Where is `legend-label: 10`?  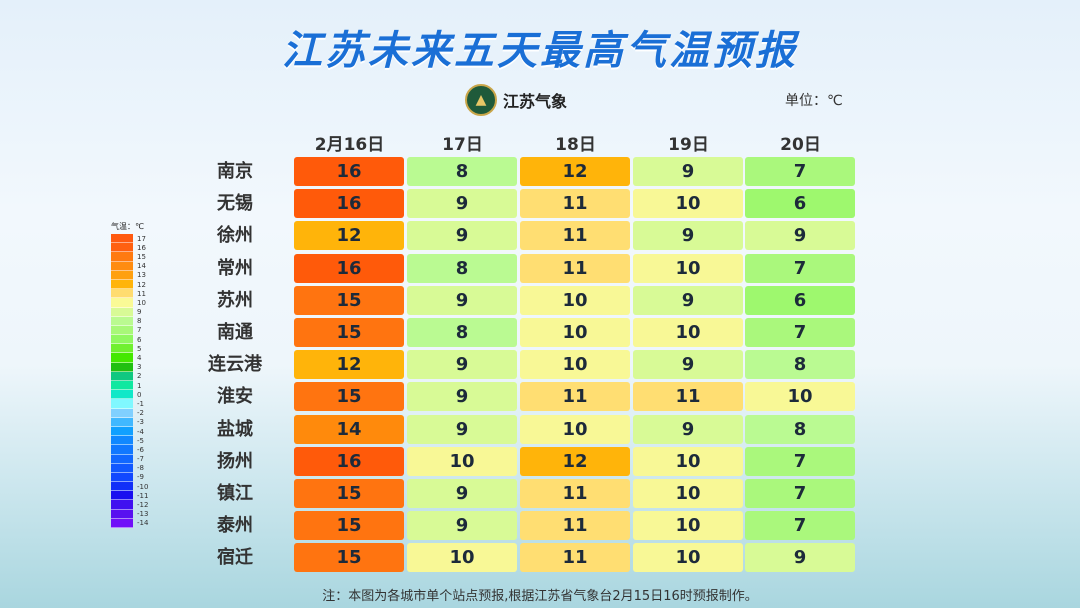 legend-label: 10 is located at coordinates (141, 302).